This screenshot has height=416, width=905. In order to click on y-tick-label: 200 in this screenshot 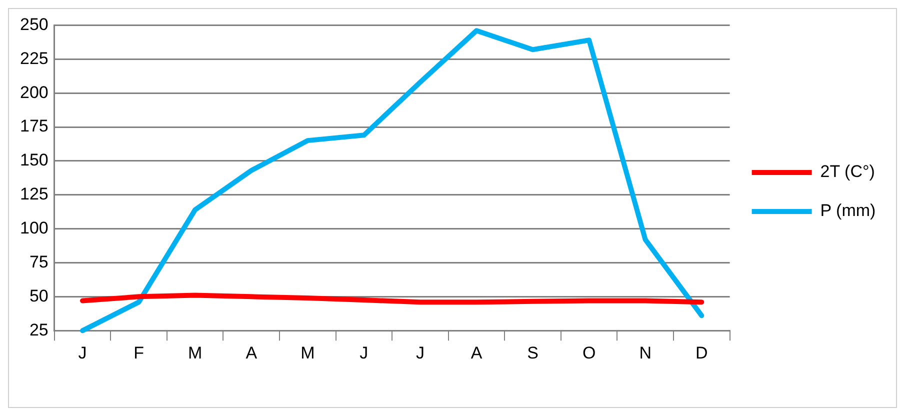, I will do `click(34, 92)`.